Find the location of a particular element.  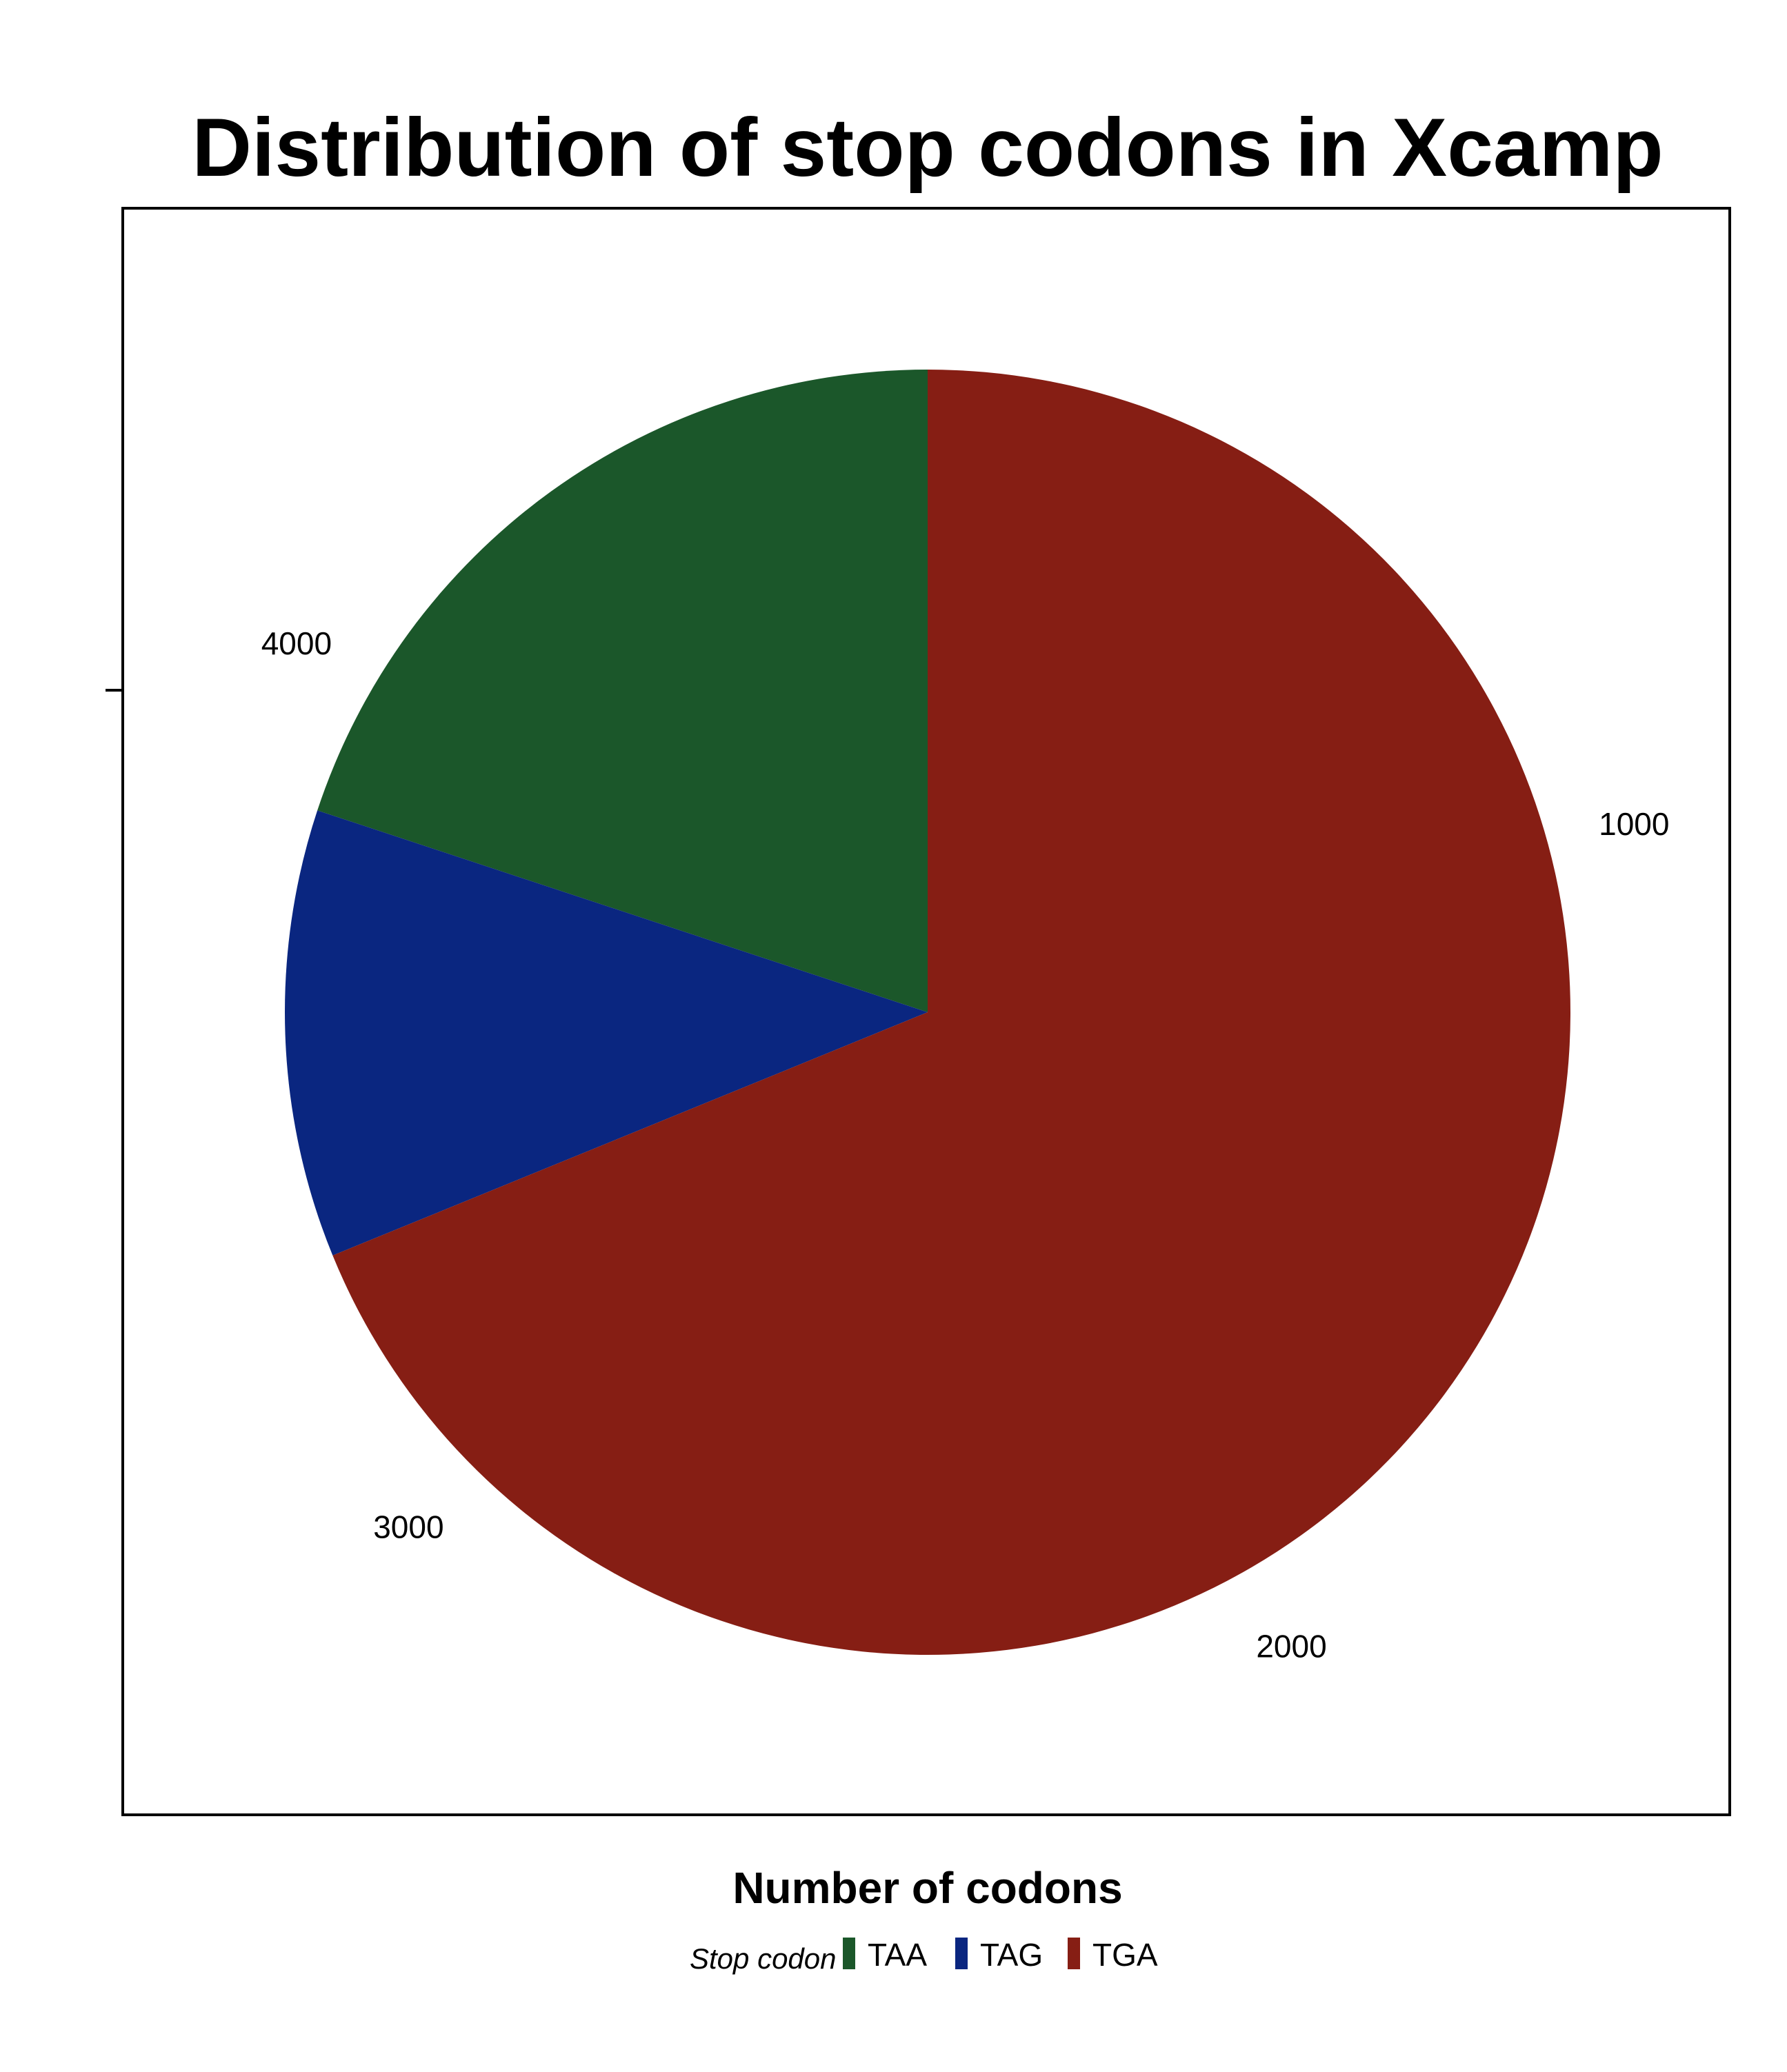

legend-key-taa is located at coordinates (849, 1953).